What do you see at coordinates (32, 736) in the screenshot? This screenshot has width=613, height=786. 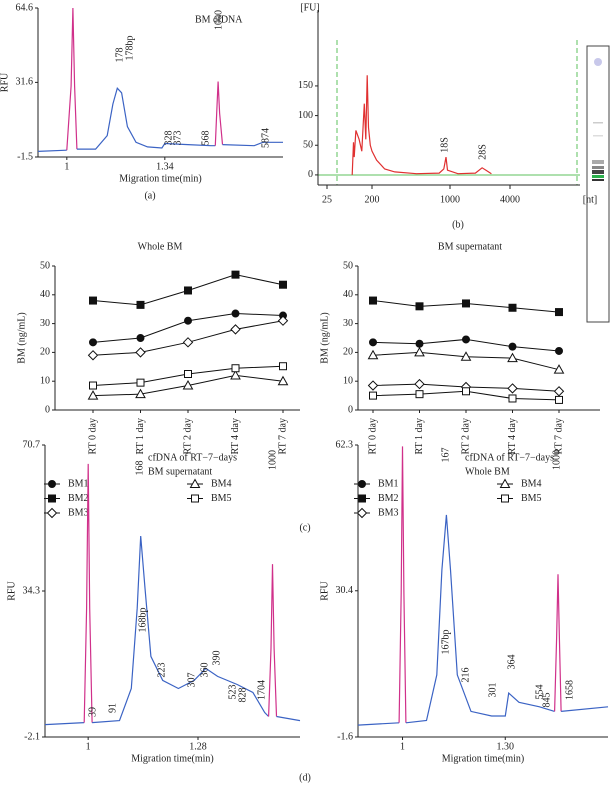 I see `y-tick-label: -2.1` at bounding box center [32, 736].